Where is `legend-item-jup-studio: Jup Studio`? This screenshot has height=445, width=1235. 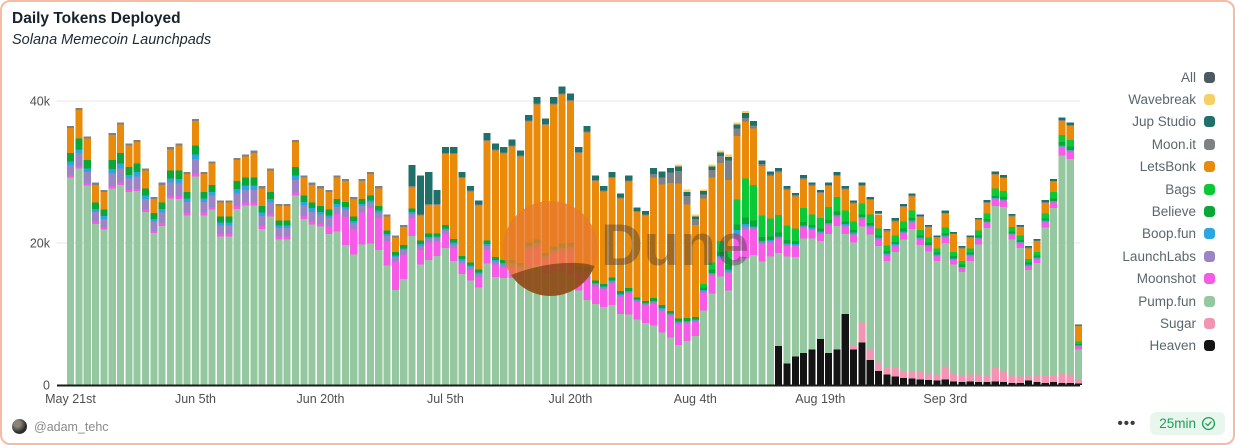
legend-item-jup-studio: Jup Studio is located at coordinates (1168, 122).